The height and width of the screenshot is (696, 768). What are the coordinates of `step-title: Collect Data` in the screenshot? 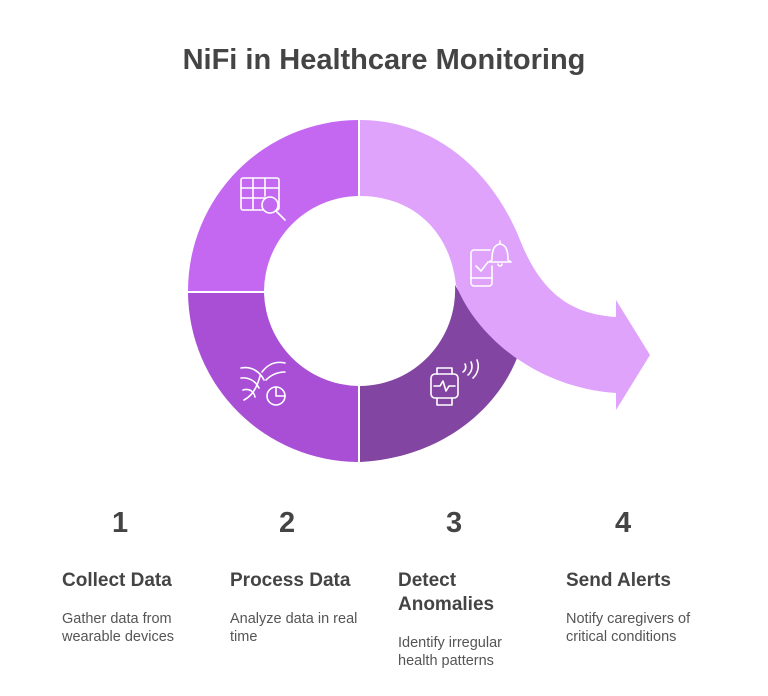 It's located at (117, 580).